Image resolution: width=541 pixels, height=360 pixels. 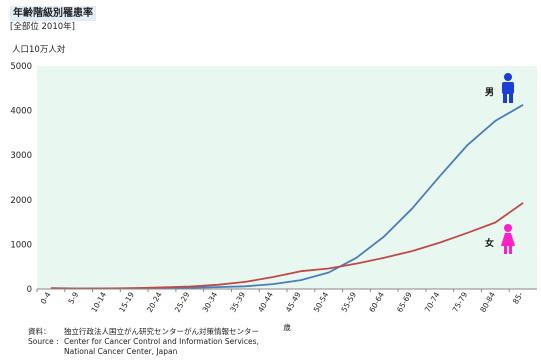 What do you see at coordinates (53, 13) in the screenshot?
I see `chart-title: 年齢階級別罹患率` at bounding box center [53, 13].